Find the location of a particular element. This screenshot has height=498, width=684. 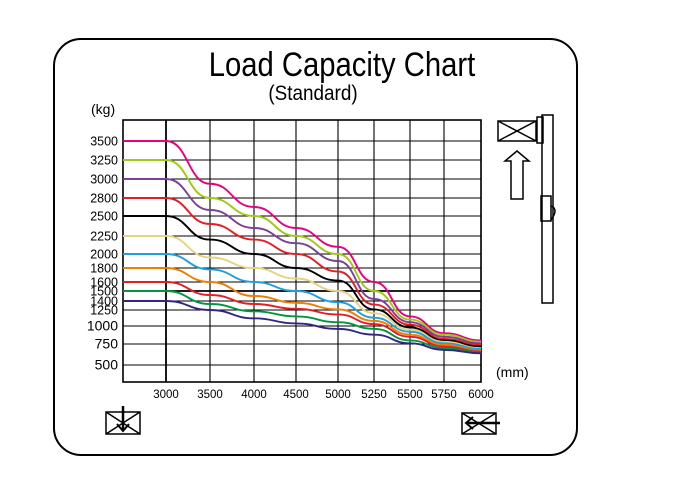

y-tick-label: 1800 is located at coordinates (104, 269).